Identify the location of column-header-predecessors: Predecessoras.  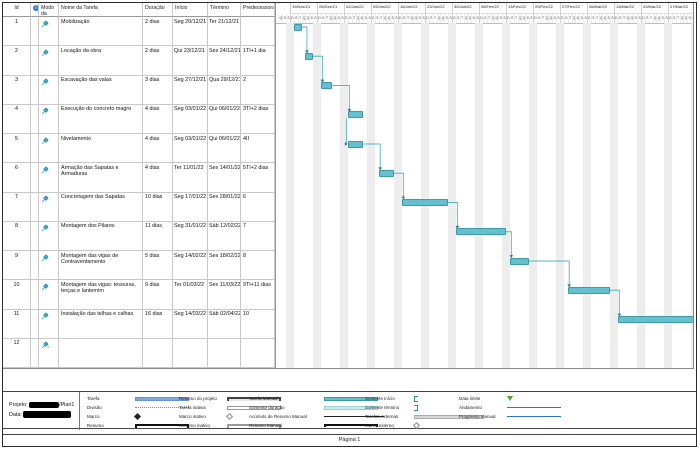
(258, 10).